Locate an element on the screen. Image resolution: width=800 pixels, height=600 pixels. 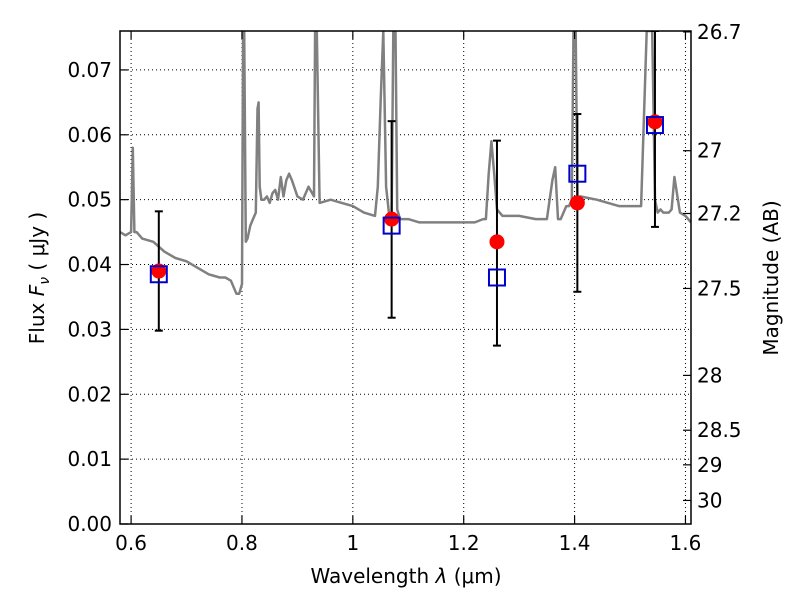
y-tick-label: 0.00 is located at coordinates (89, 524).